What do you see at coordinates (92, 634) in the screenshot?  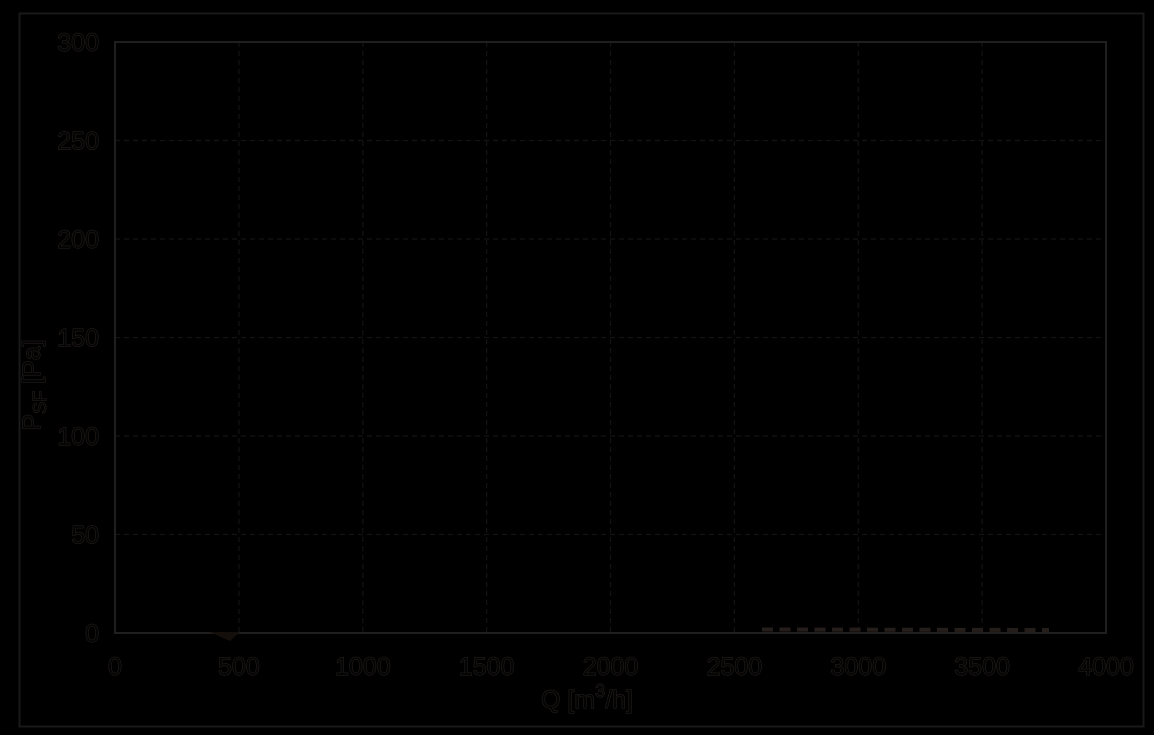 I see `y-tick-label-0: 0` at bounding box center [92, 634].